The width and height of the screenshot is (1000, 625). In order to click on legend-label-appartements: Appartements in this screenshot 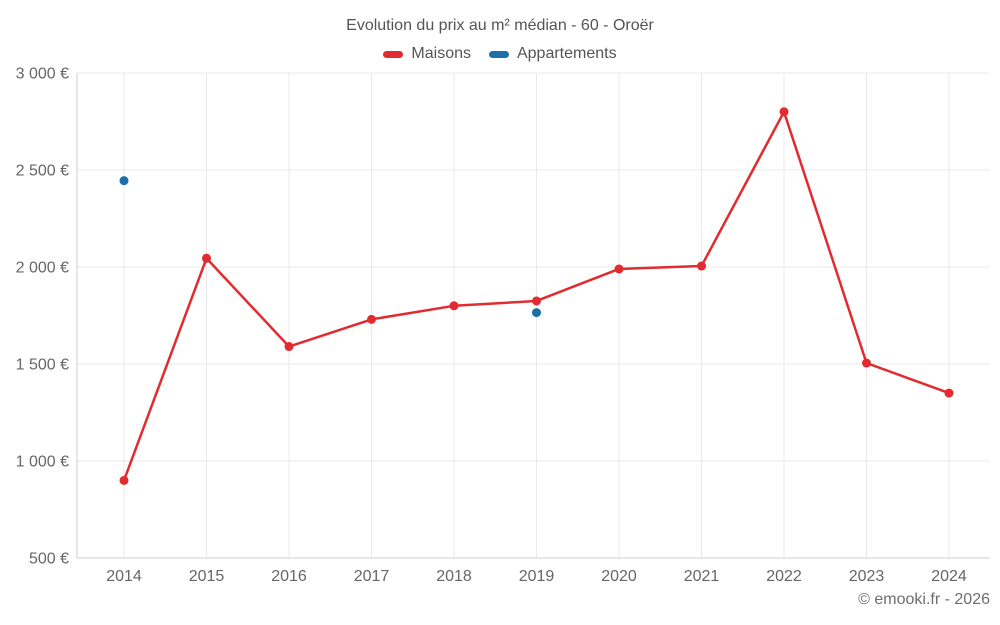, I will do `click(566, 53)`.